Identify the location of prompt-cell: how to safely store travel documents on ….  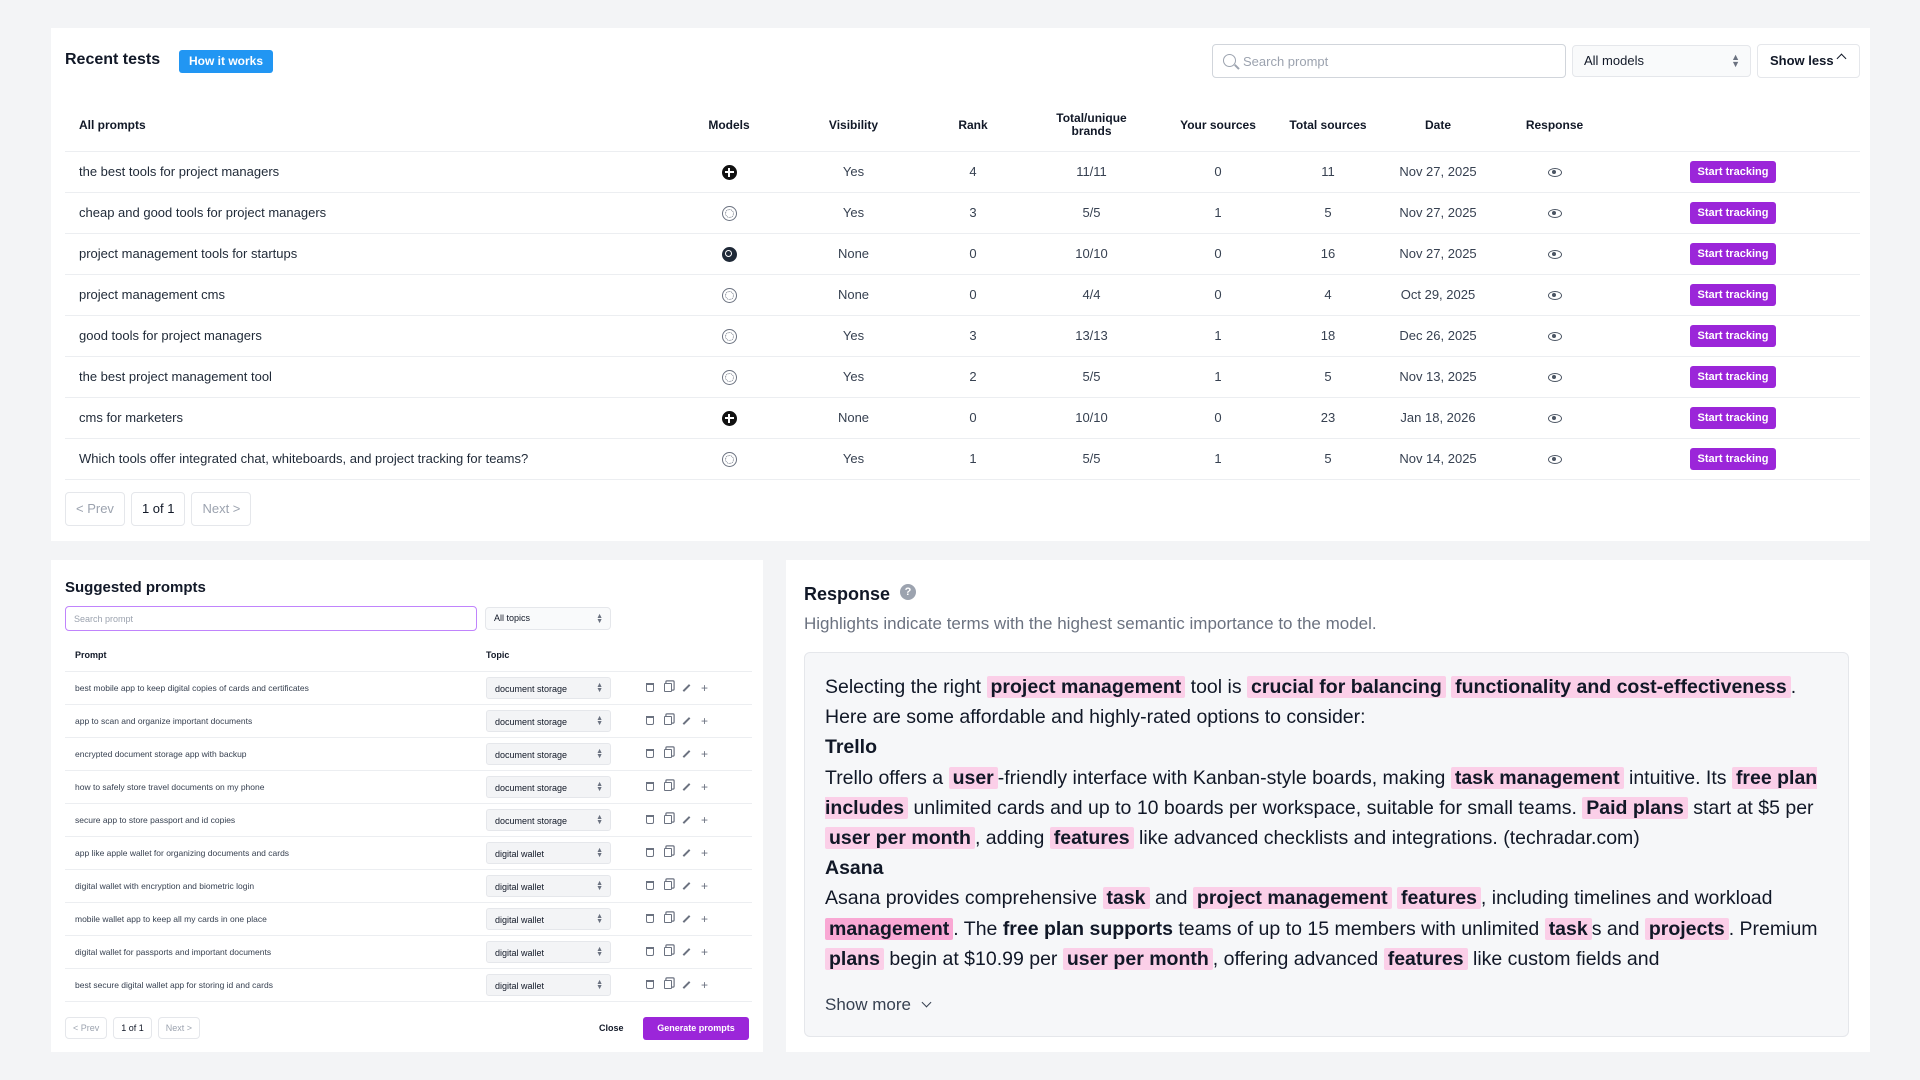
(270, 787).